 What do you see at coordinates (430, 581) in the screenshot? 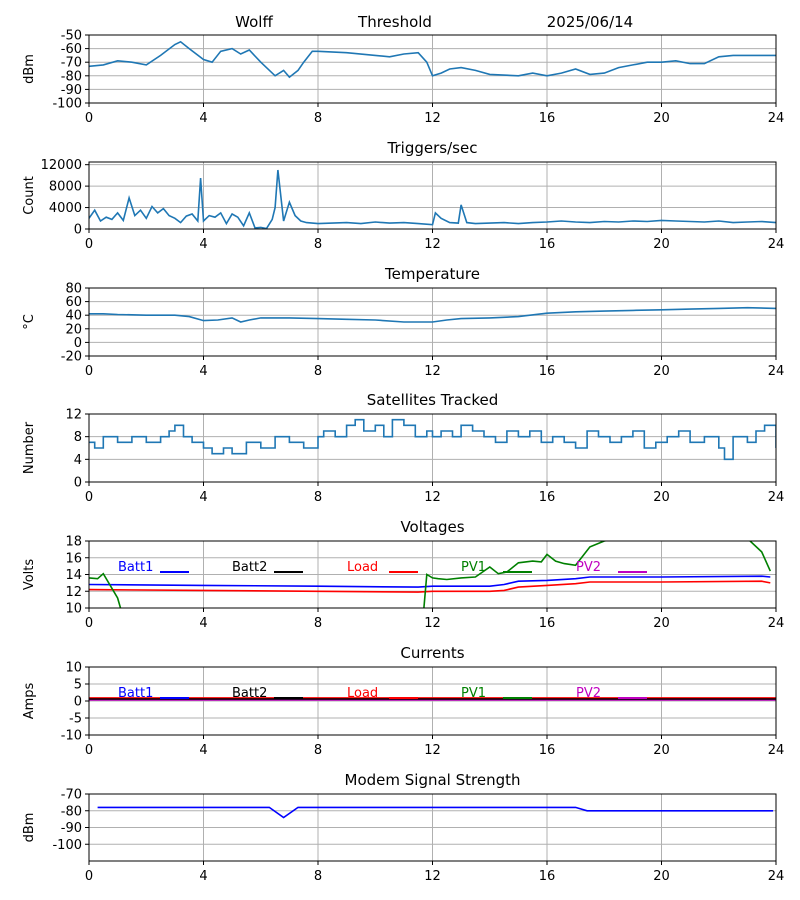
I see `series-line-batt1` at bounding box center [430, 581].